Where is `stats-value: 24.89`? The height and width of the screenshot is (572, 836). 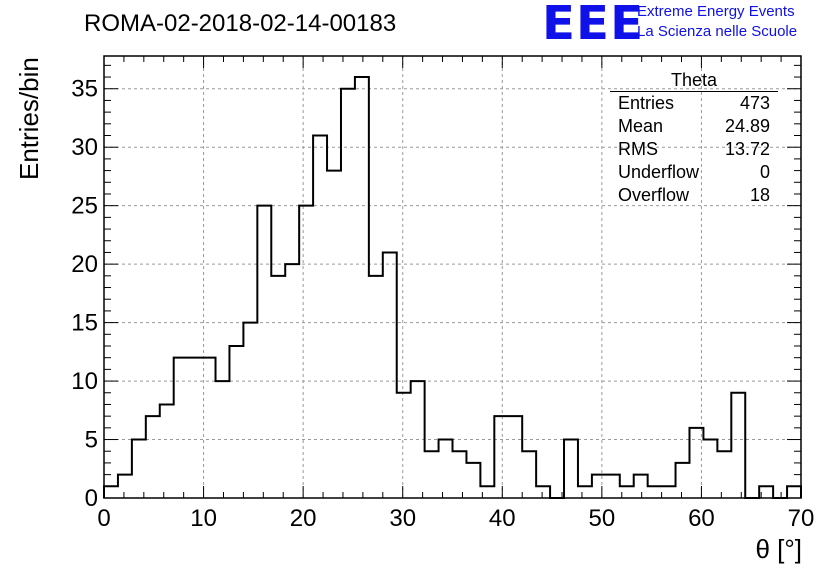 stats-value: 24.89 is located at coordinates (747, 126).